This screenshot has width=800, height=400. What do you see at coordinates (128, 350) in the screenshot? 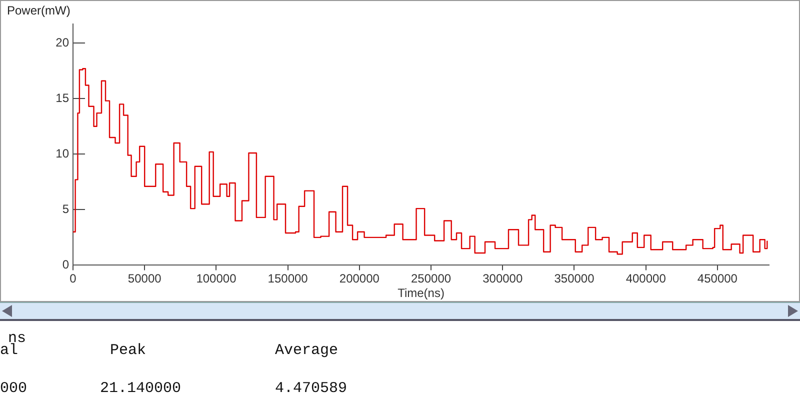
I see `text: Peak` at bounding box center [128, 350].